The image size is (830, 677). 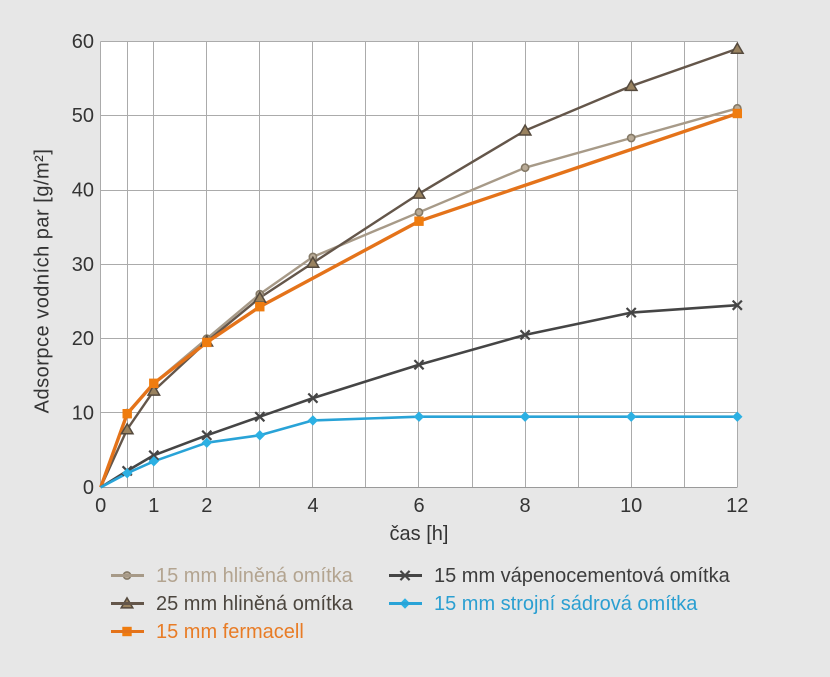 I want to click on svg-text: 40, so click(x=83, y=191).